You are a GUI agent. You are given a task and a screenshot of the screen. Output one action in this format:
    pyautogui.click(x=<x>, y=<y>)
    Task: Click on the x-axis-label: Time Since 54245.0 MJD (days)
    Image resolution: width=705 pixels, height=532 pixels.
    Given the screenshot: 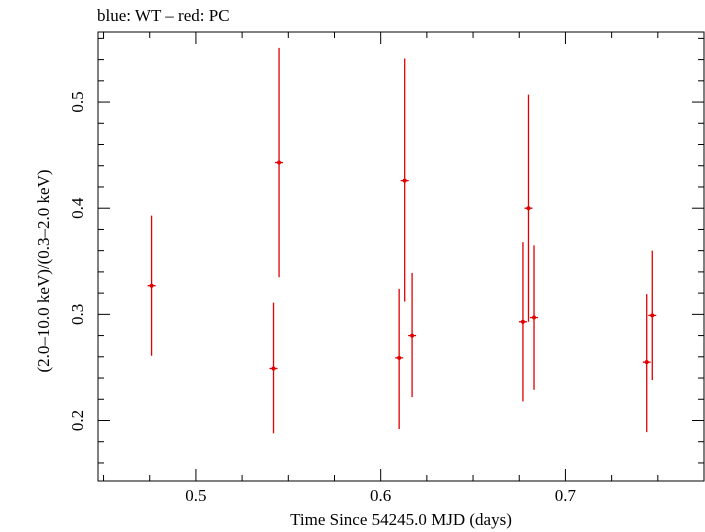 What is the action you would take?
    pyautogui.click(x=401, y=519)
    